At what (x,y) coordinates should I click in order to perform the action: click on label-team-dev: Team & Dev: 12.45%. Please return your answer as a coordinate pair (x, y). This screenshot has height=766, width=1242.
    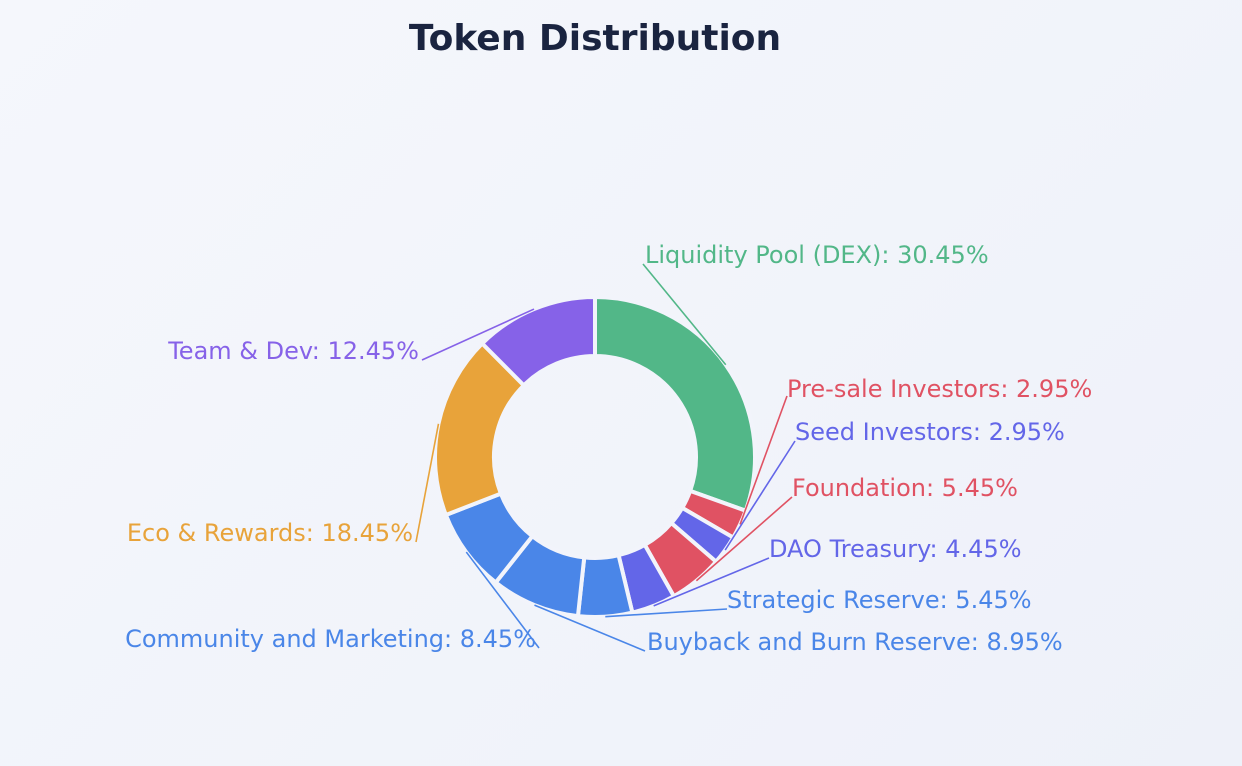
    Looking at the image, I should click on (293, 351).